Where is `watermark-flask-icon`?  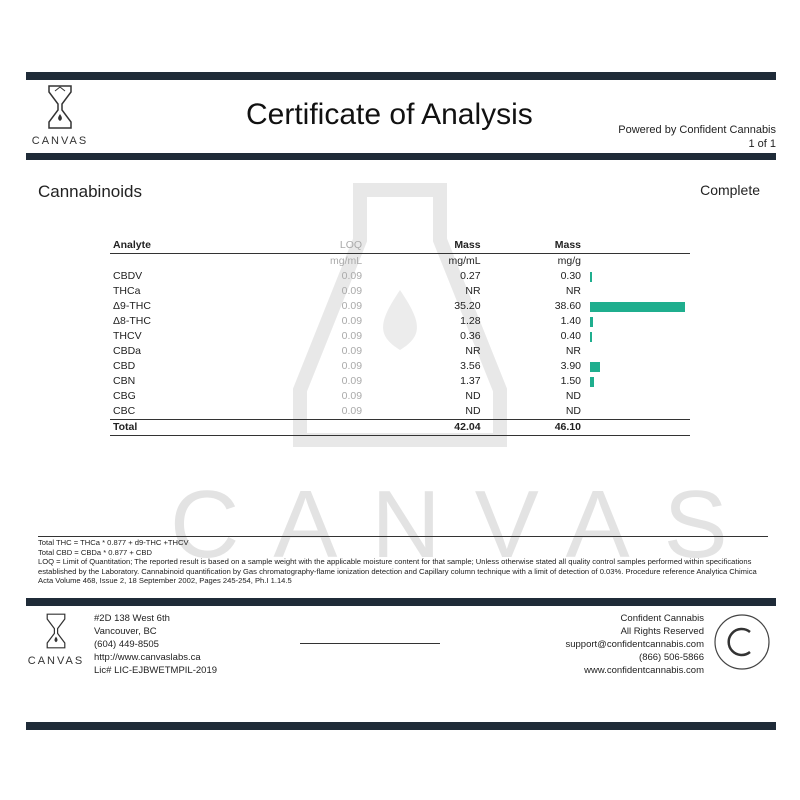 watermark-flask-icon is located at coordinates (400, 315).